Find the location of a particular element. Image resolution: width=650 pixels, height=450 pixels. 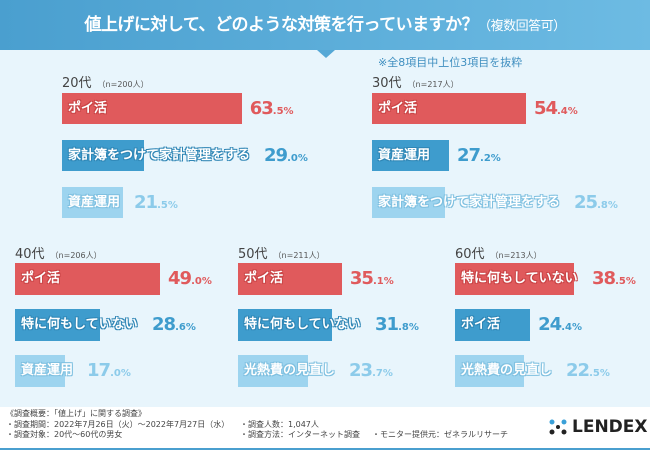

data-label: 25.8% is located at coordinates (596, 204).